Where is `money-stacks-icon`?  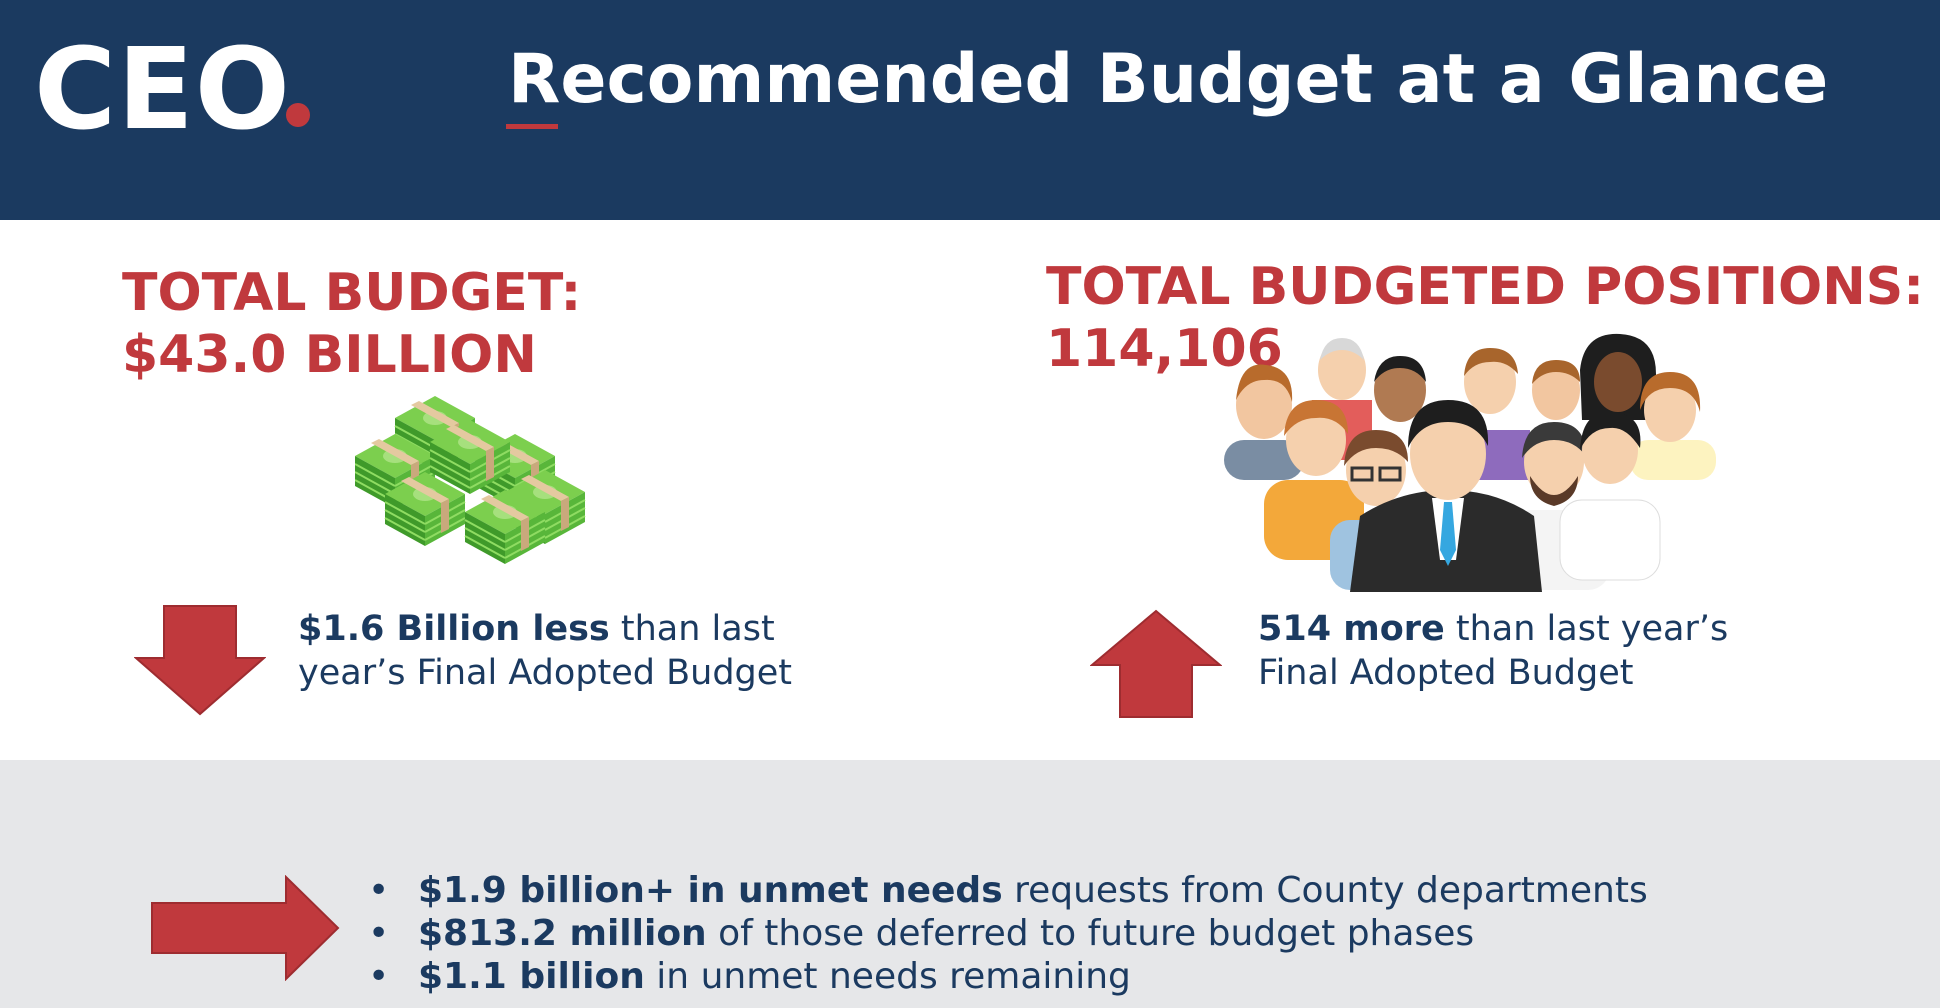 money-stacks-icon is located at coordinates (470, 480).